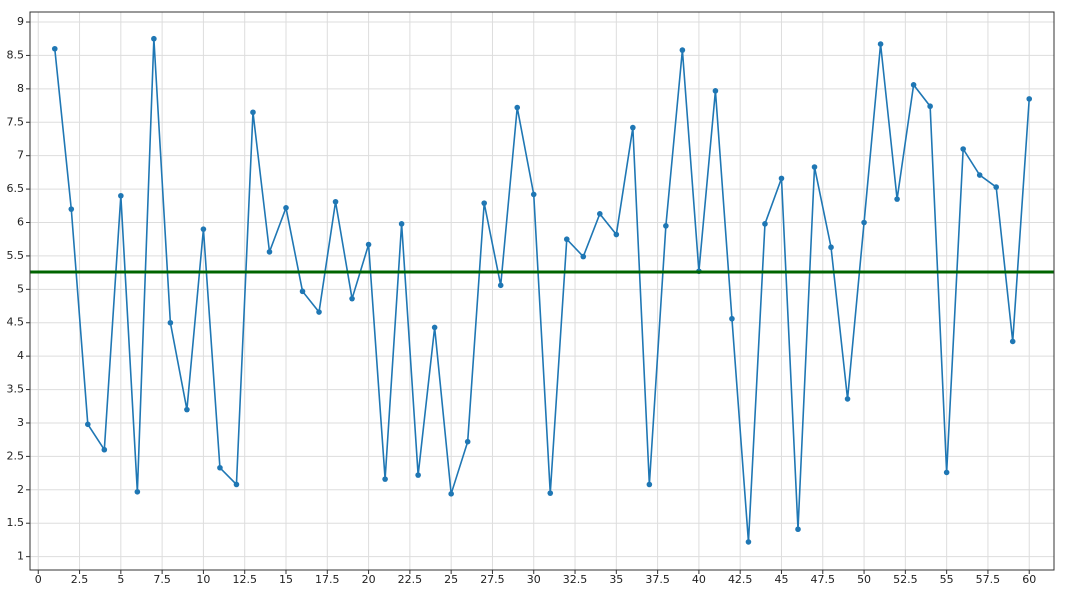  I want to click on y-tick-label: 5.5, so click(16, 255).